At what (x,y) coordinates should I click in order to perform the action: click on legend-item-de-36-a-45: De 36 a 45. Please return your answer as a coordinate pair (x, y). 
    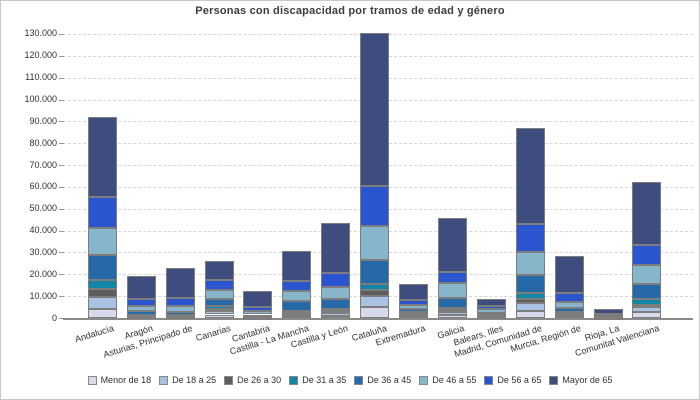
    Looking at the image, I should click on (382, 380).